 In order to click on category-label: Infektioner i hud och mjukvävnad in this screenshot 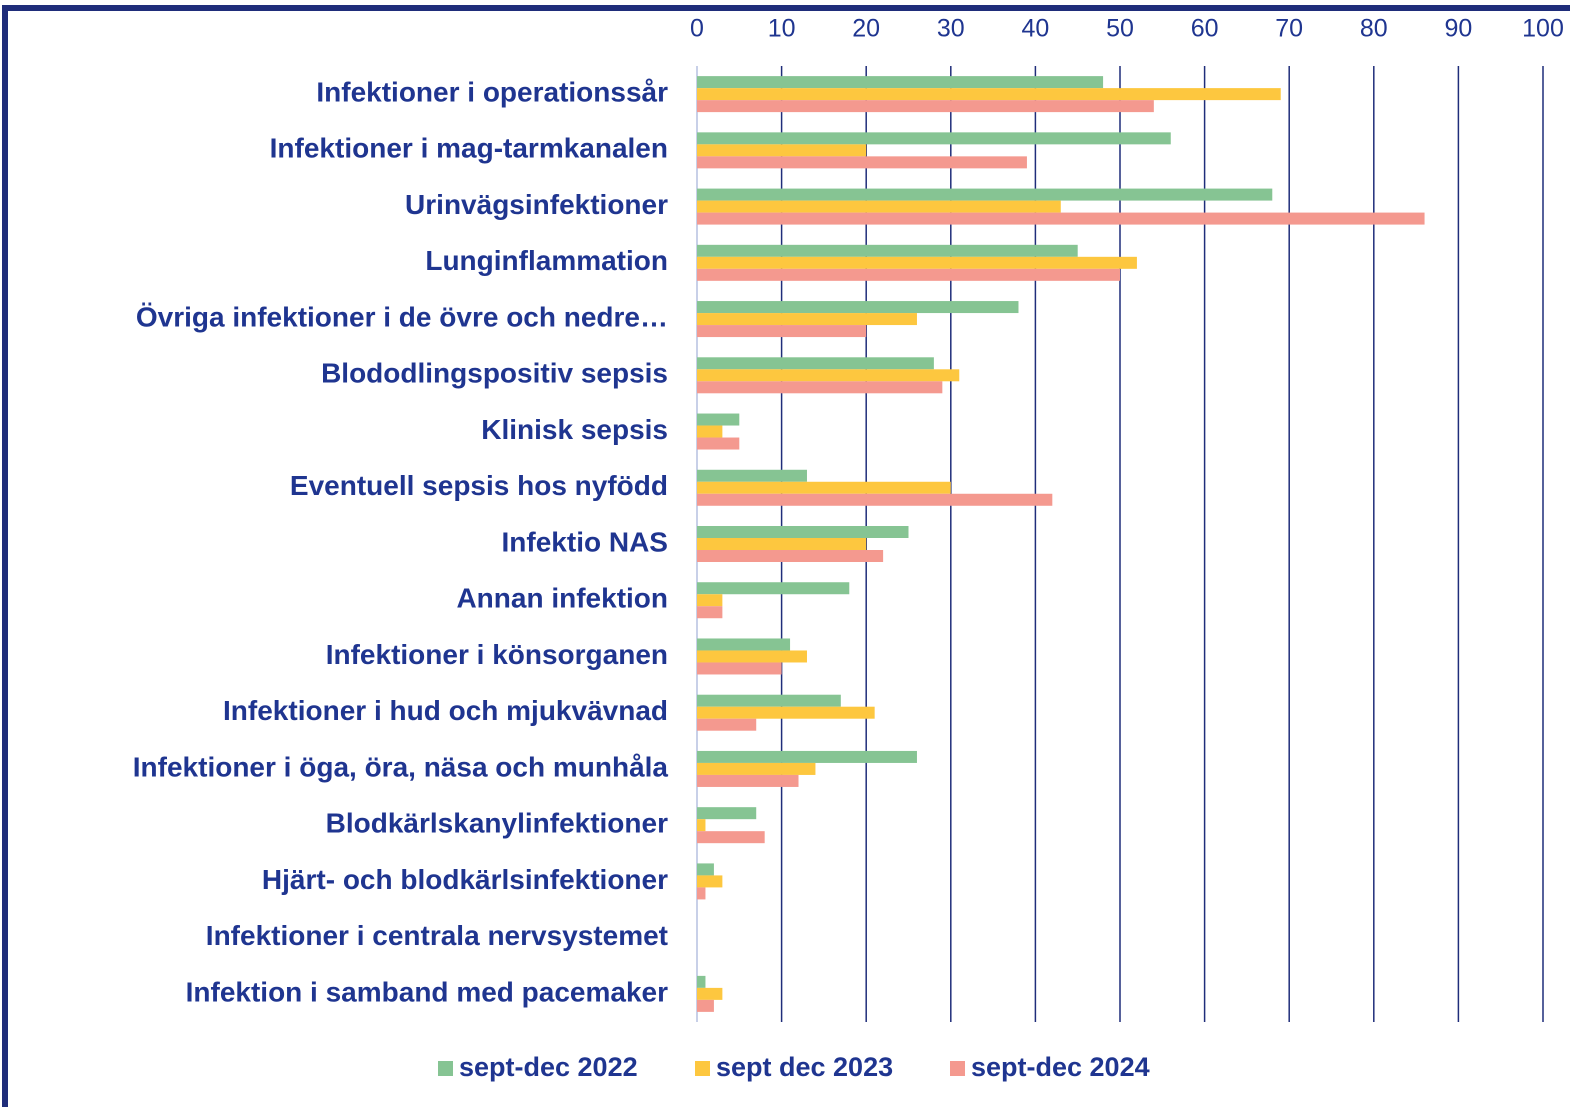, I will do `click(445, 710)`.